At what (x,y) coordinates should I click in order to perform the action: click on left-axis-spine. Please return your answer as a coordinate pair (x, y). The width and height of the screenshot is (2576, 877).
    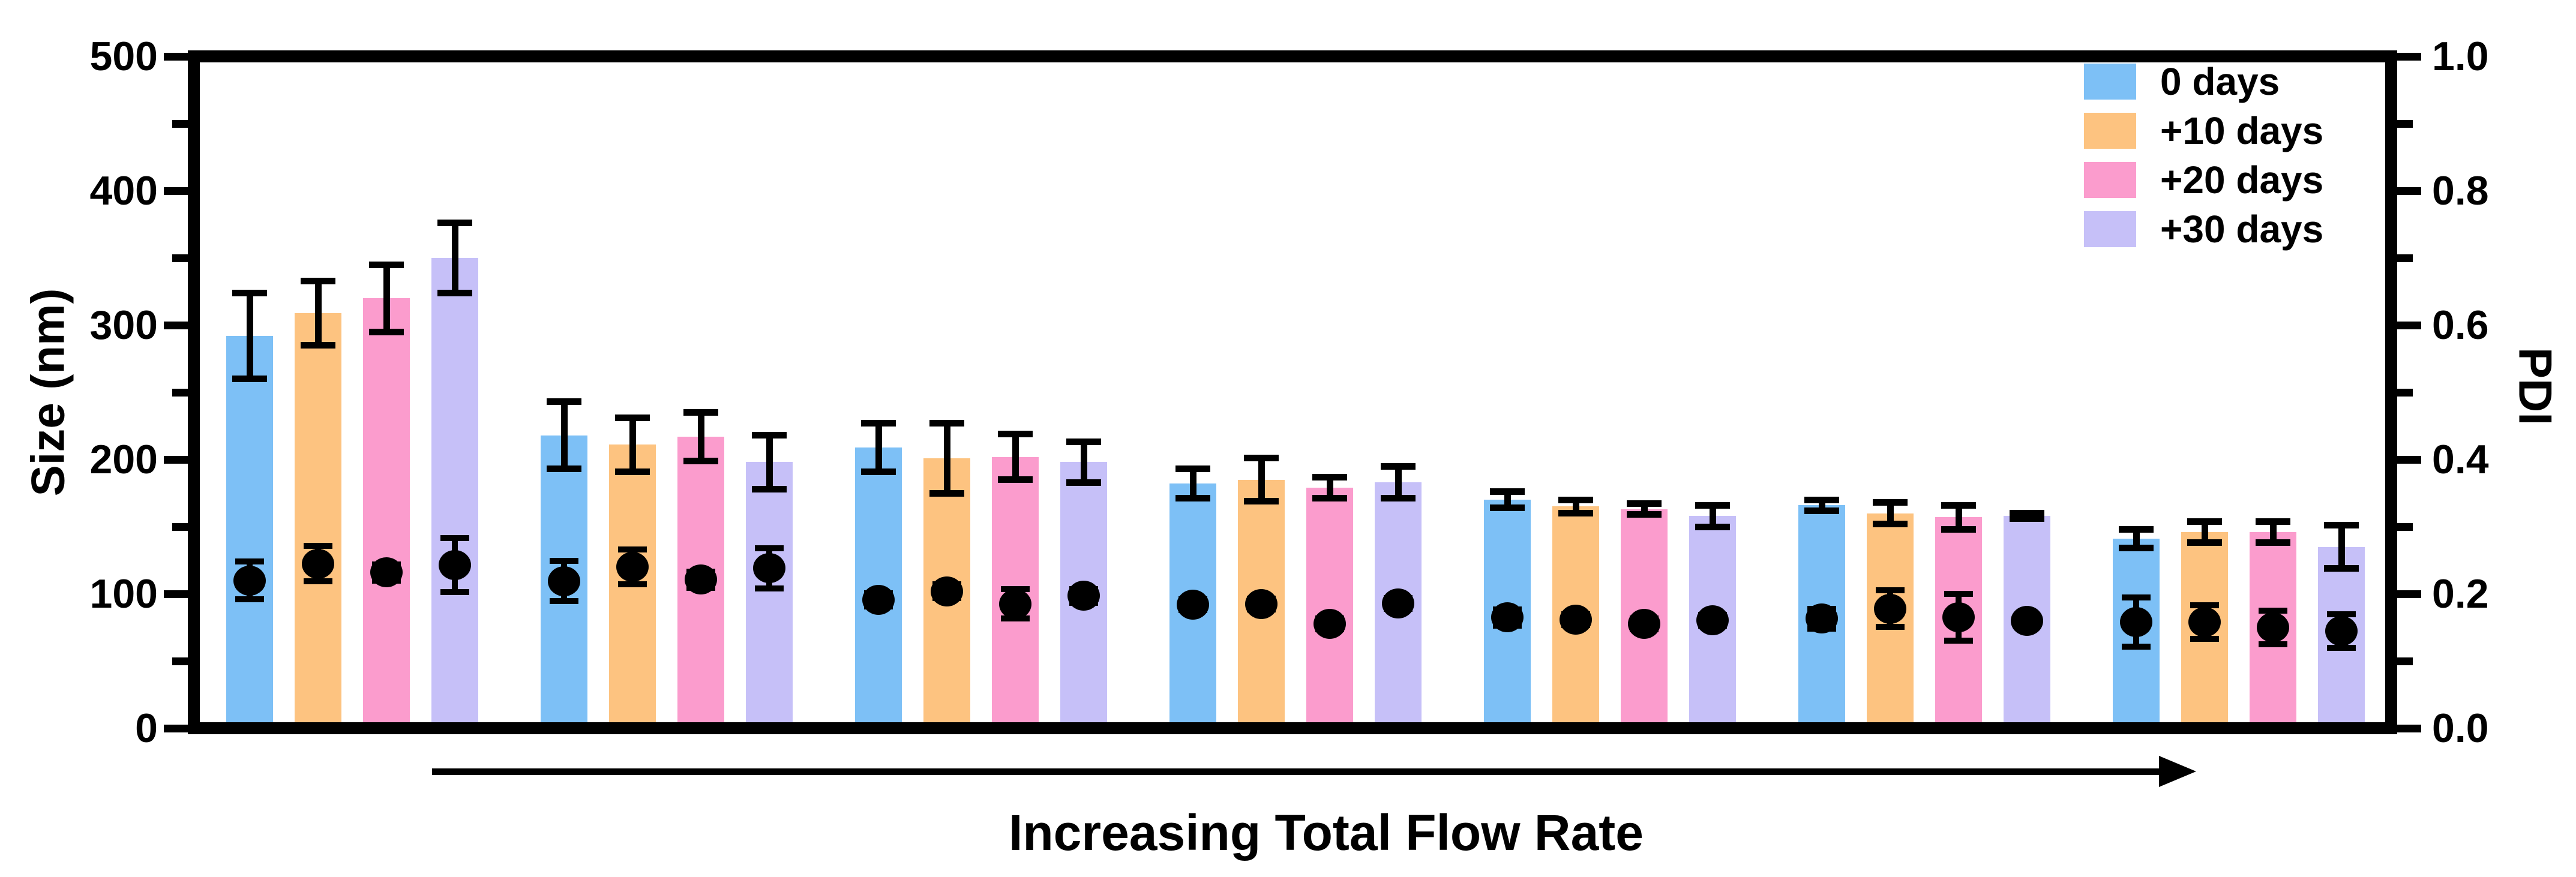
    Looking at the image, I should click on (194, 392).